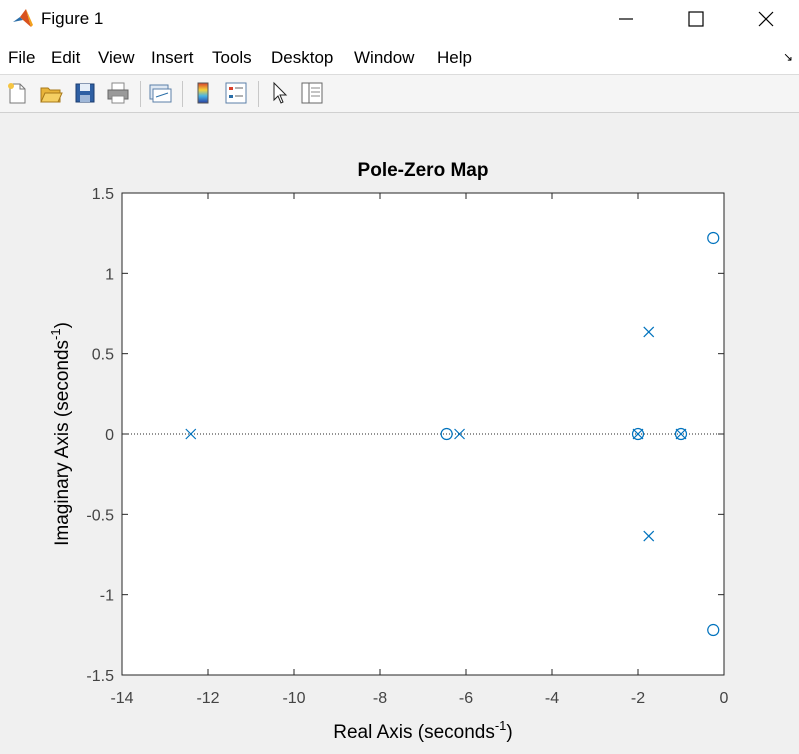 The image size is (799, 754). I want to click on window-title: Figure 1, so click(72, 18).